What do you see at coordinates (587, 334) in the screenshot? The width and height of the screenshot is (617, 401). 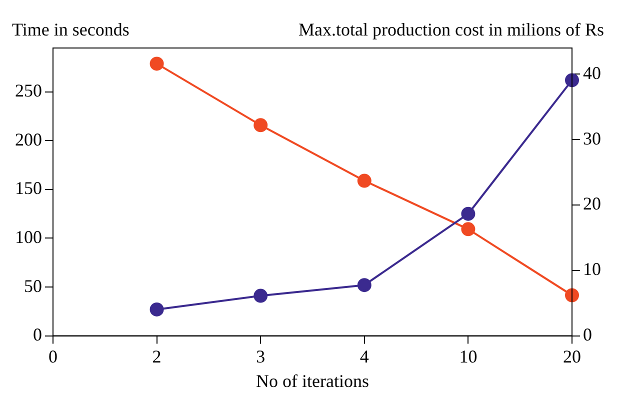 I see `y2-tick-label: 0` at bounding box center [587, 334].